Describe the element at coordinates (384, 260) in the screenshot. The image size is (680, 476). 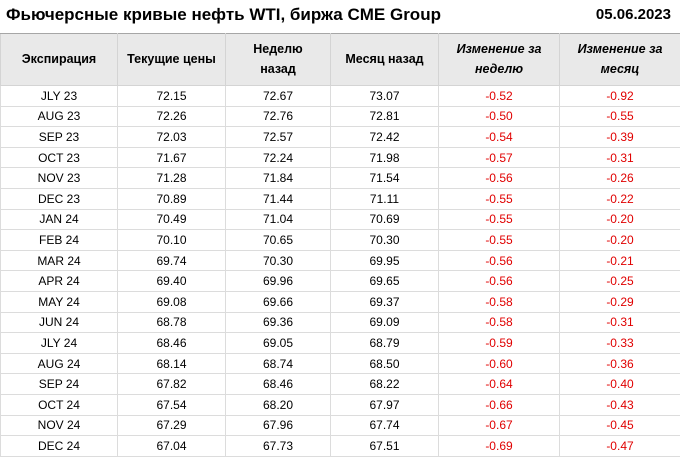
I see `month-ago-cell: 69.95` at that location.